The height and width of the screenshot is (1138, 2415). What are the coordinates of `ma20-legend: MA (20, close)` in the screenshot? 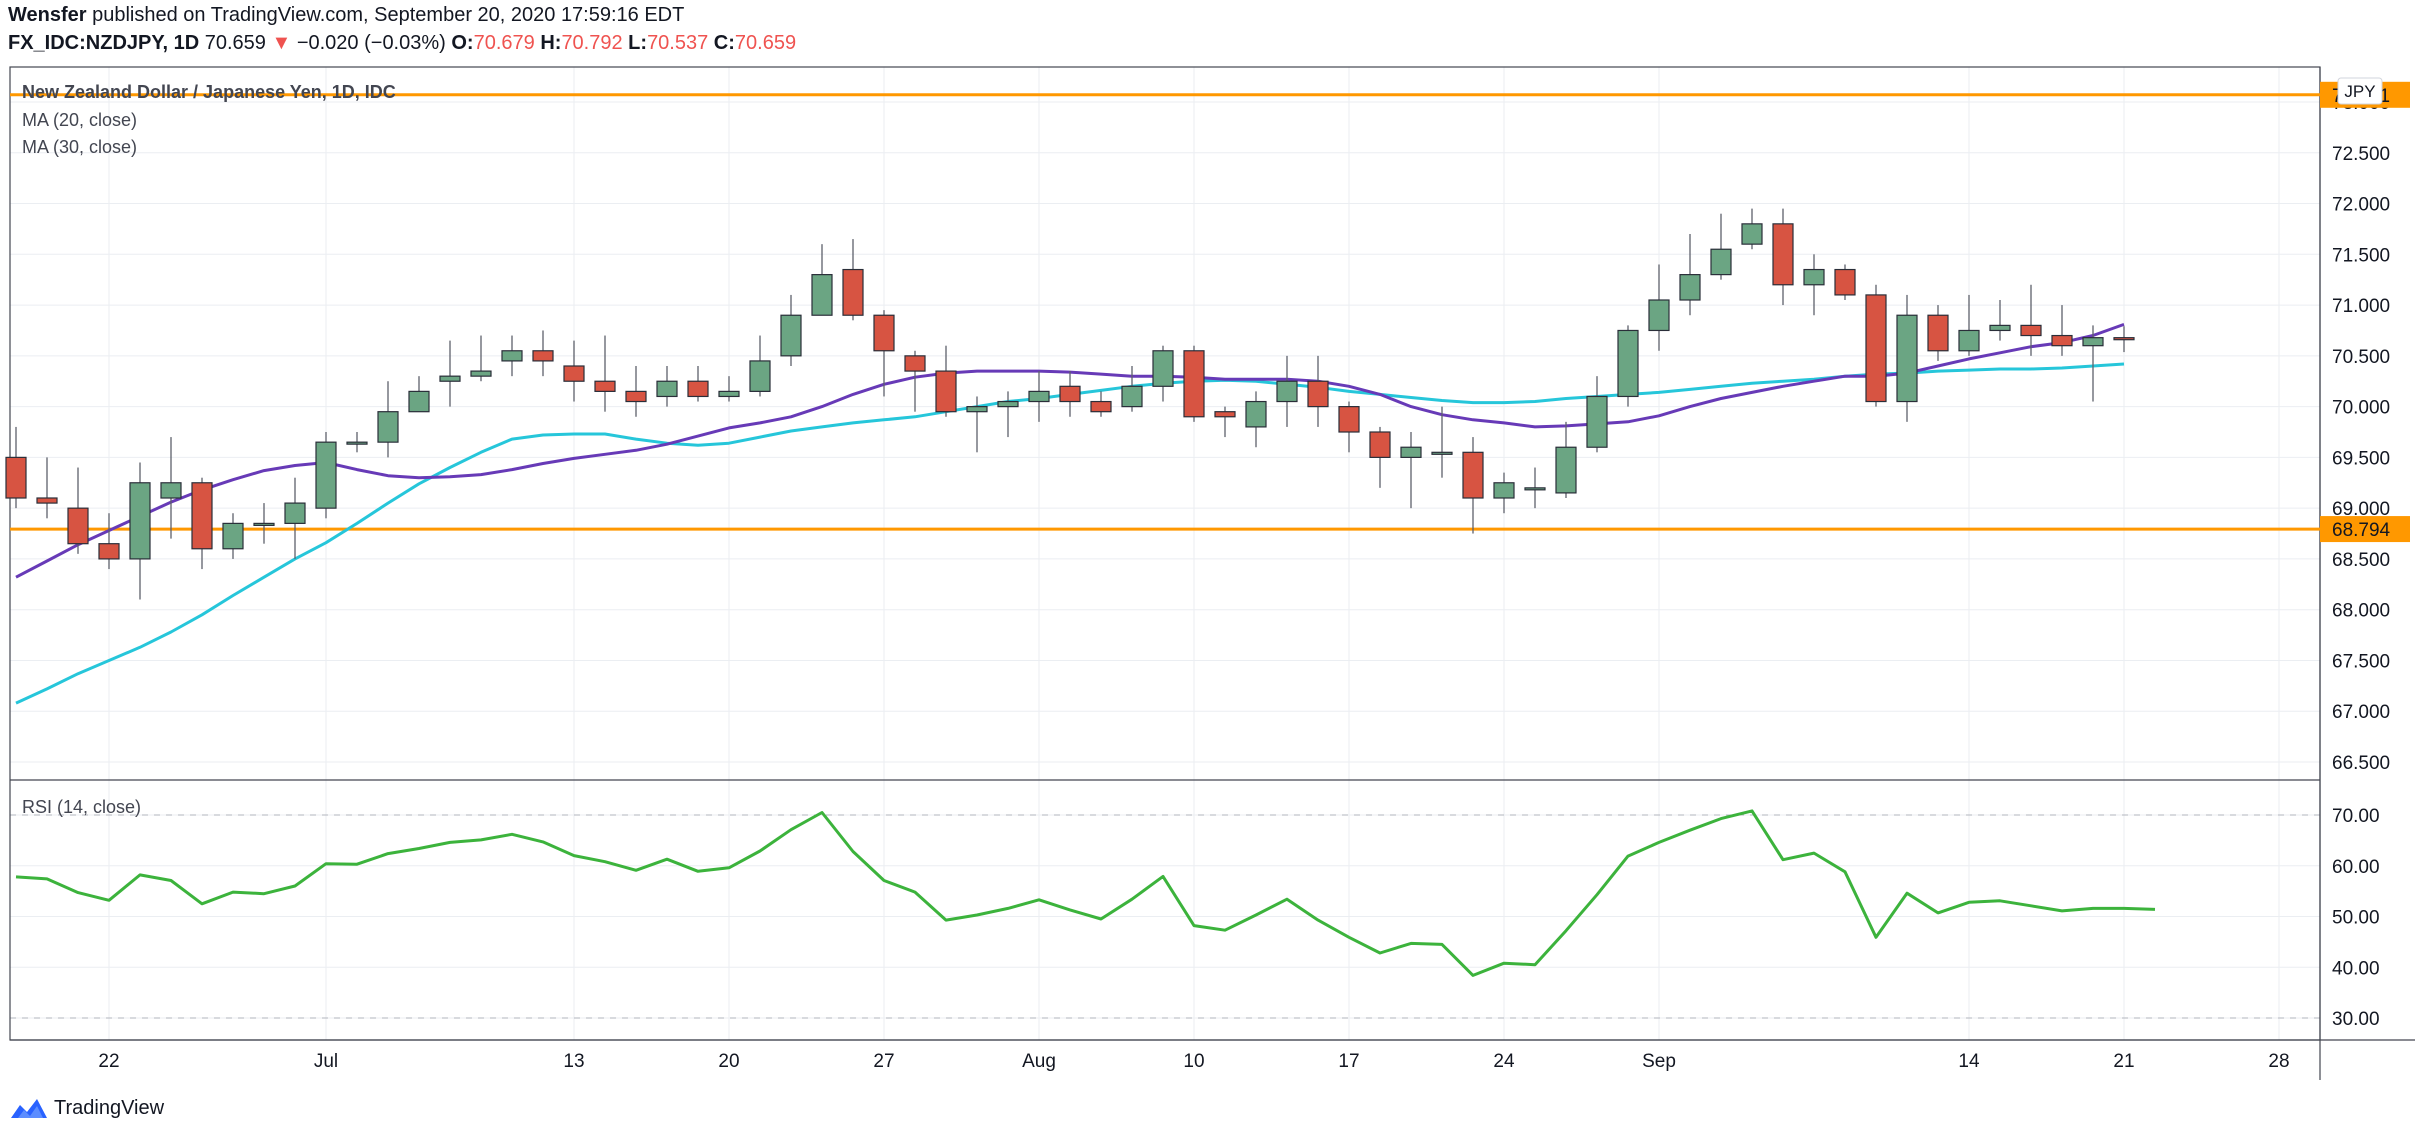 It's located at (80, 120).